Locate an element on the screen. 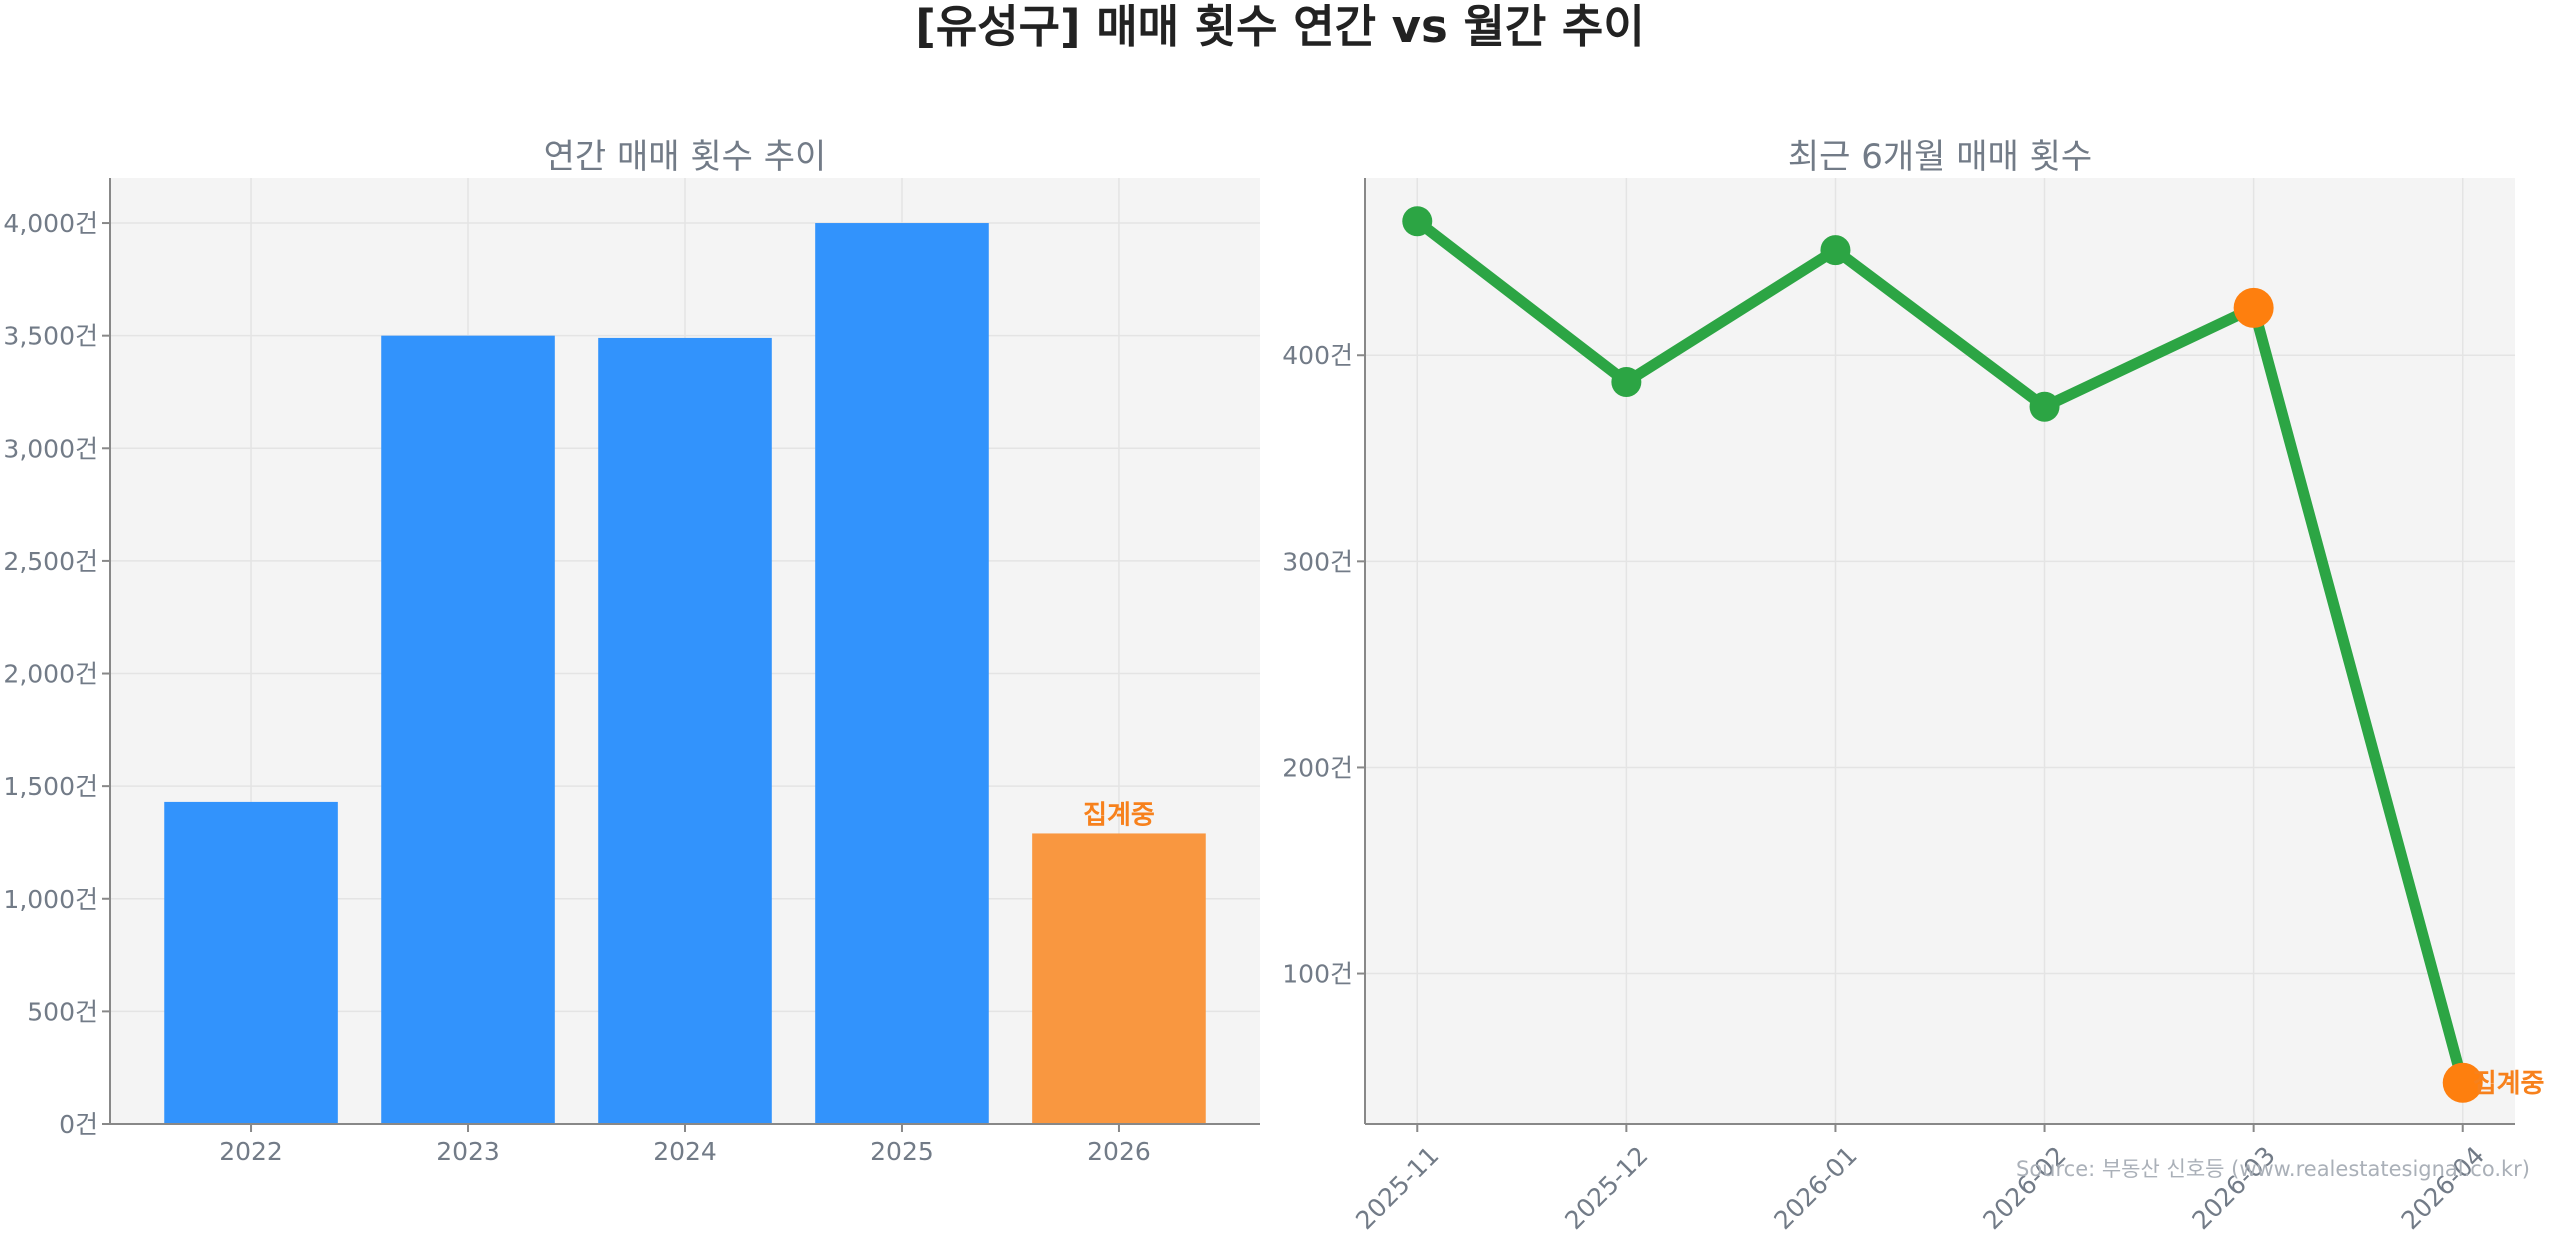 Image resolution: width=2560 pixels, height=1234 pixels. line-y-tick-label: 100건 is located at coordinates (1317, 974).